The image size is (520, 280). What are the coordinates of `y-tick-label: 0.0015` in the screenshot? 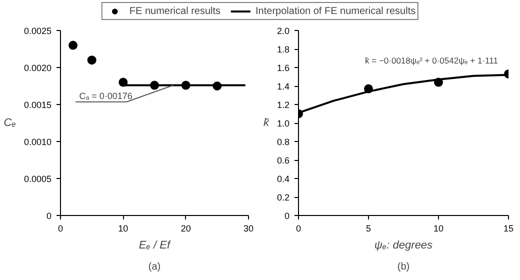 It's located at (38, 105).